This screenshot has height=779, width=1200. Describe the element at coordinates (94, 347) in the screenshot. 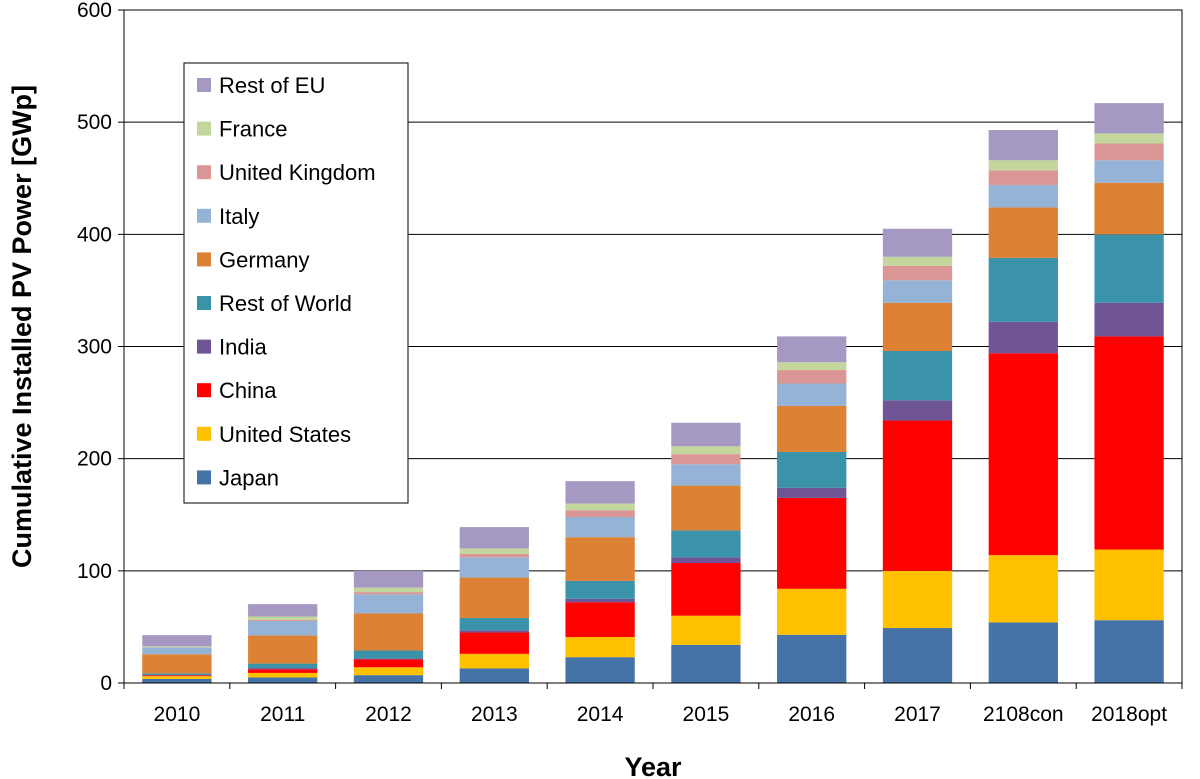

I see `y-tick-label: 300` at that location.